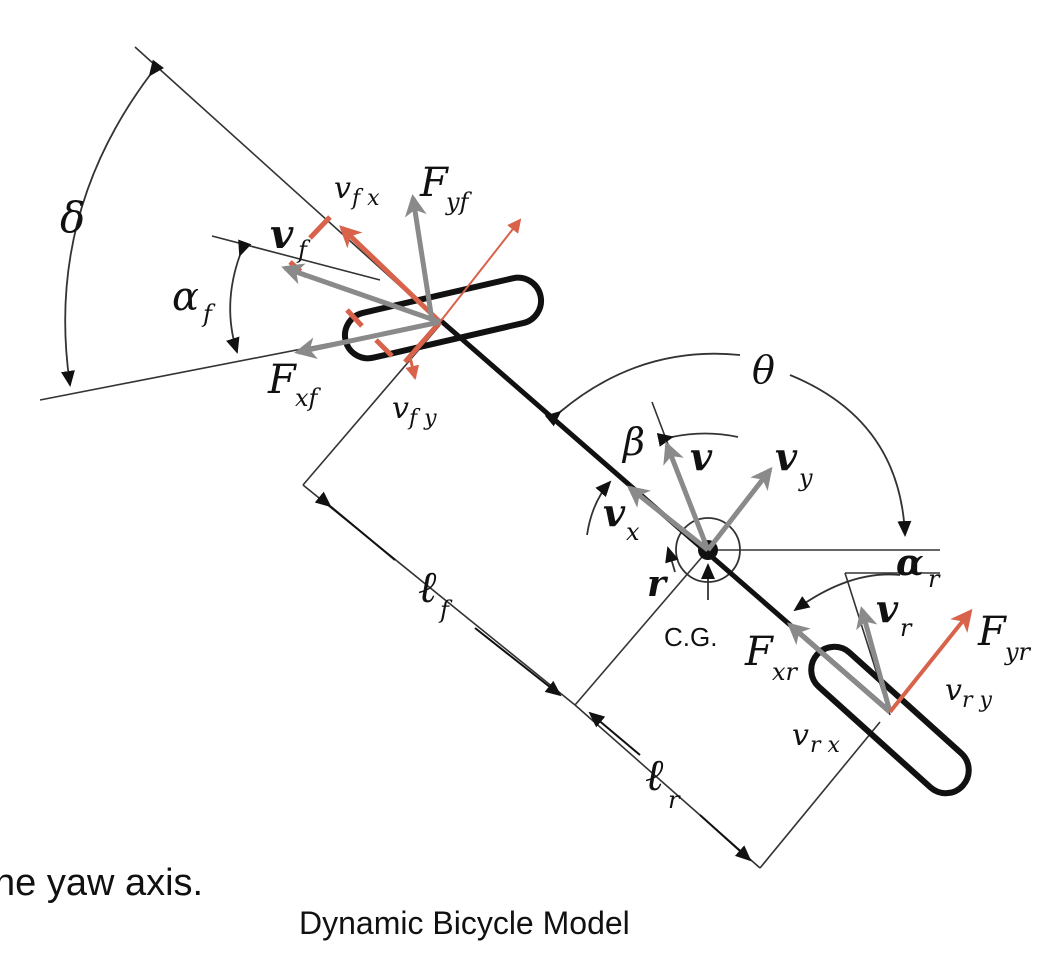 The width and height of the screenshot is (1057, 964). What do you see at coordinates (977, 700) in the screenshot?
I see `label-v-ry-sub: r y` at bounding box center [977, 700].